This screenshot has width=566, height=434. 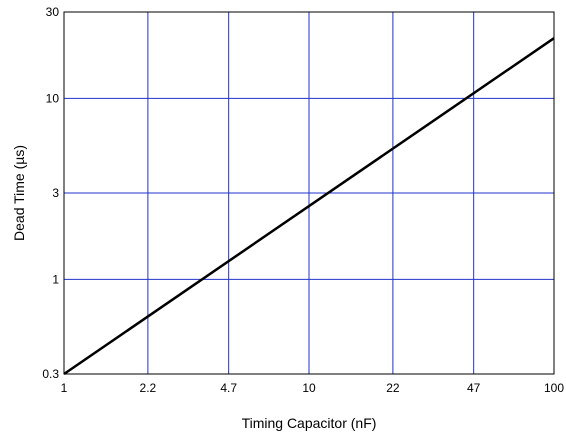 What do you see at coordinates (554, 388) in the screenshot?
I see `x-tick-label: 100` at bounding box center [554, 388].